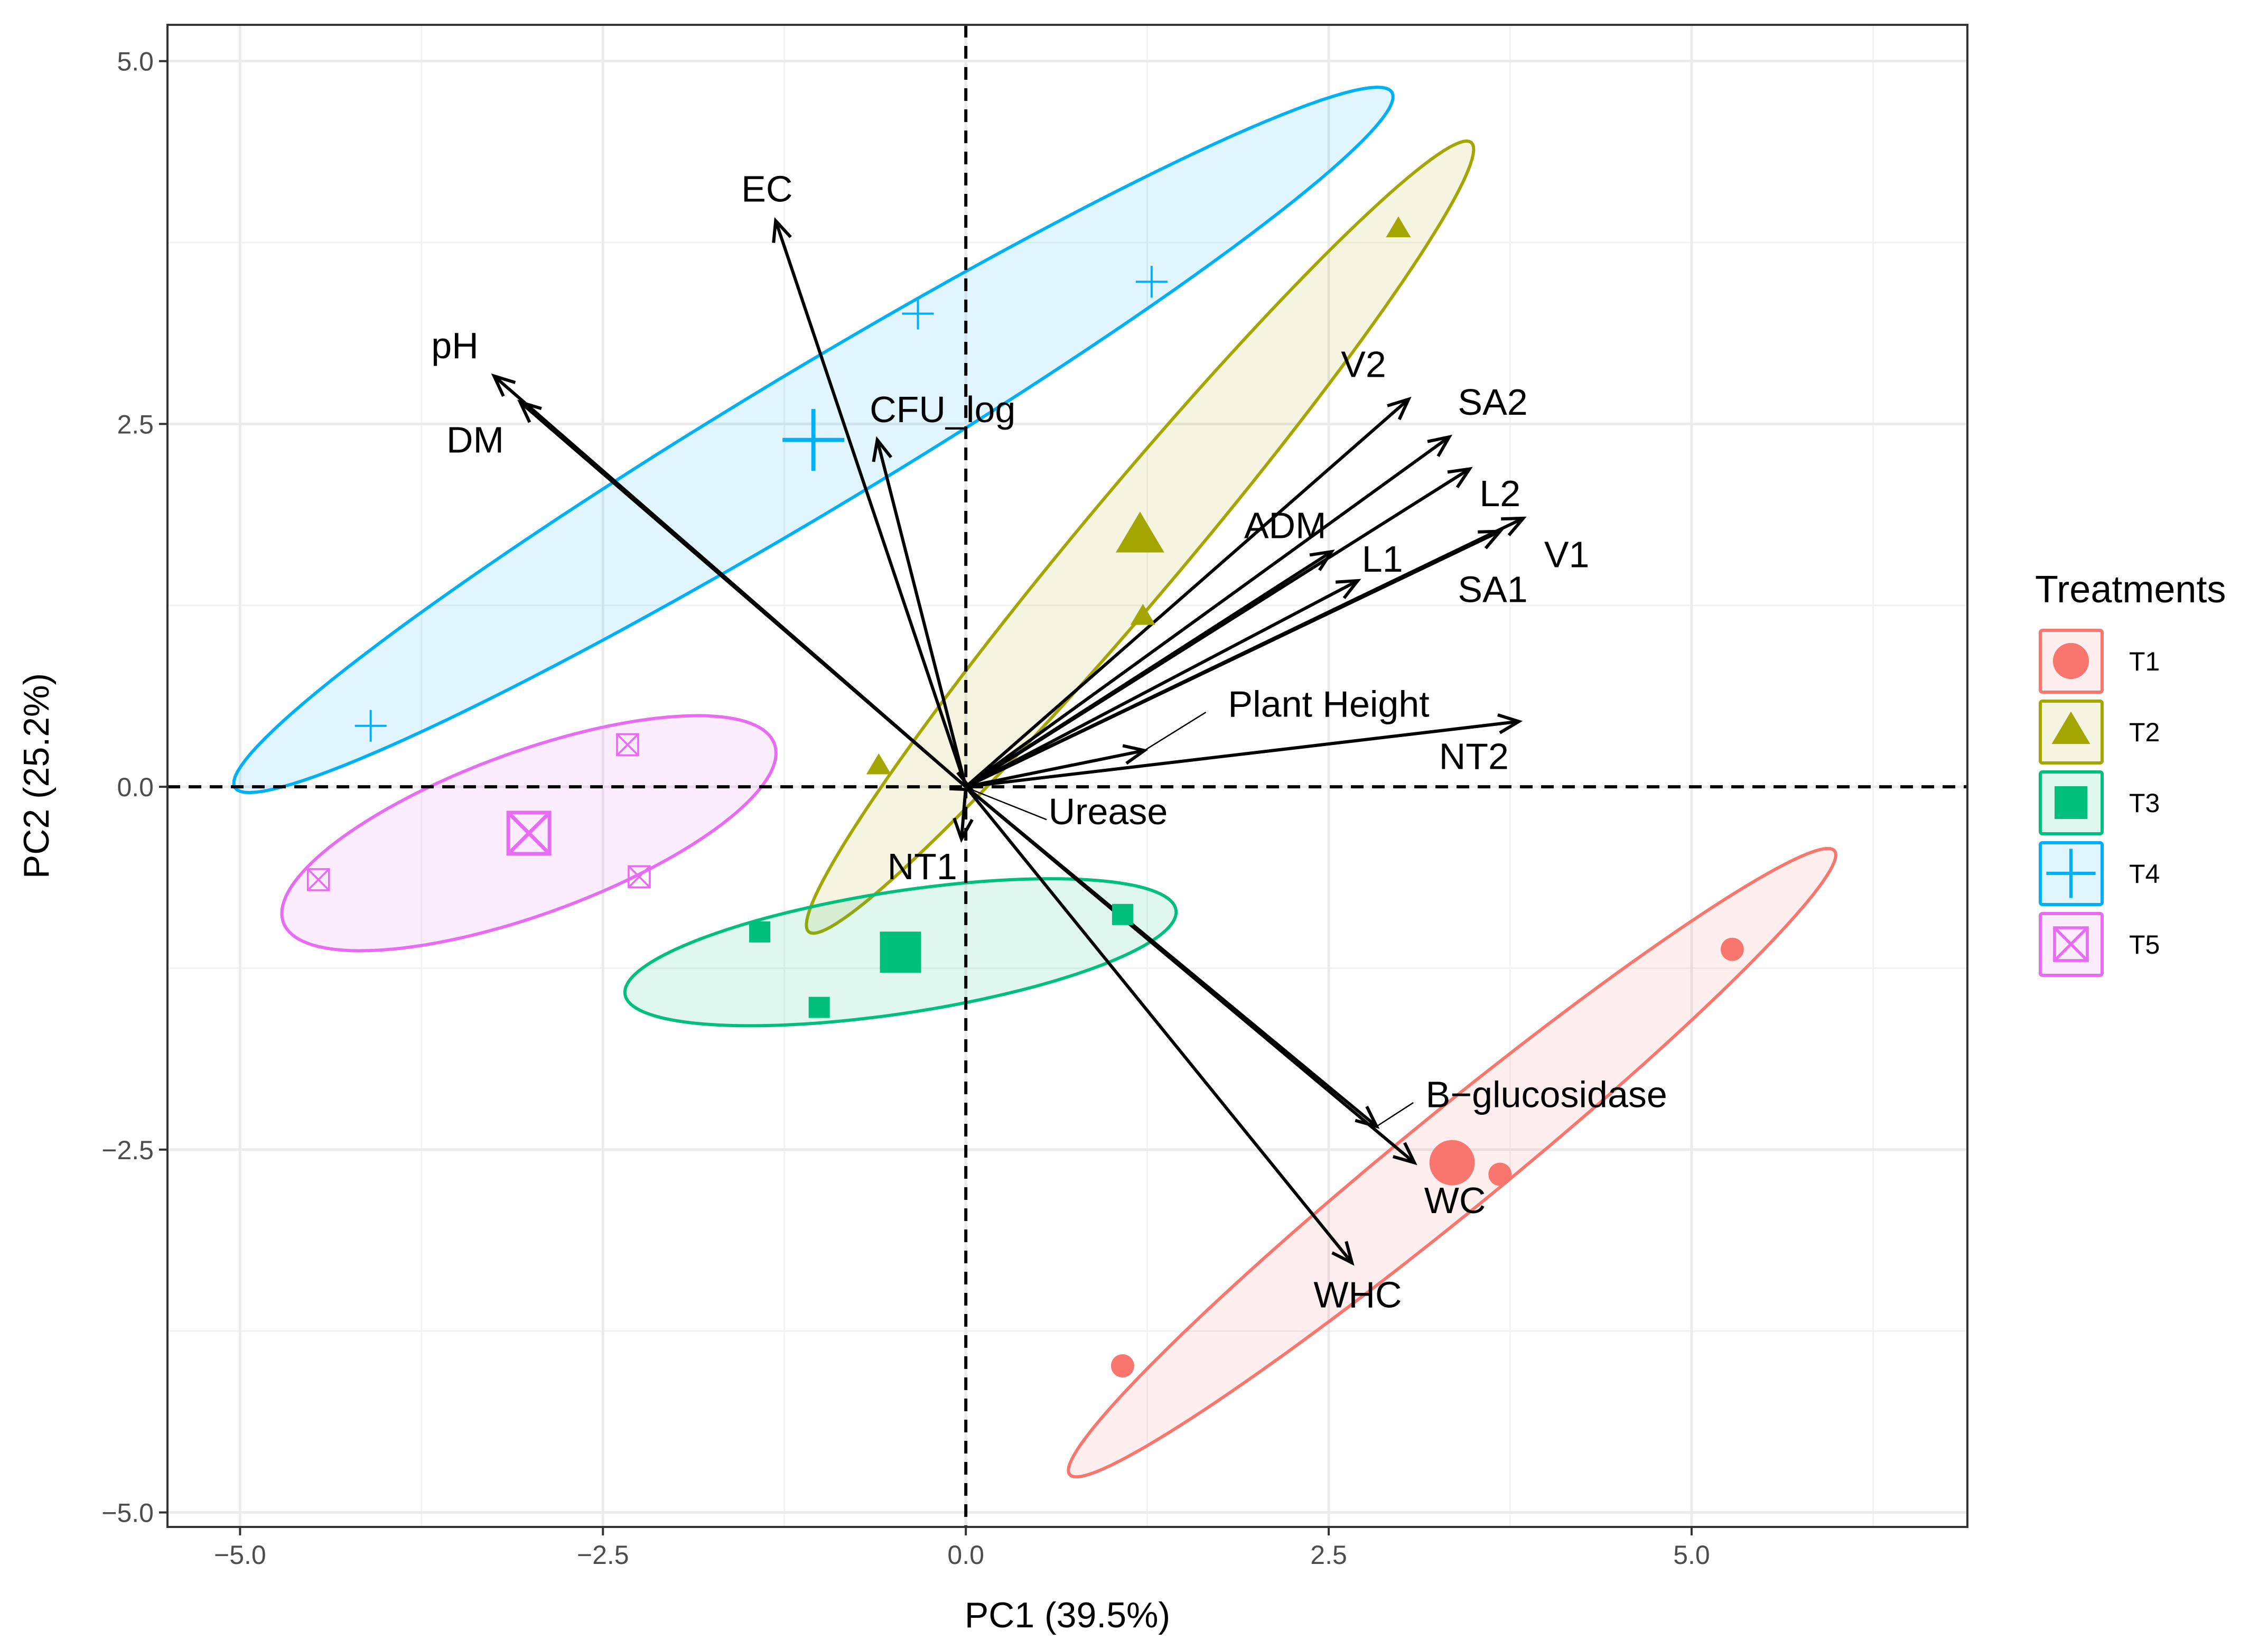  What do you see at coordinates (503, 385) in the screenshot?
I see `arrow-head-ph` at bounding box center [503, 385].